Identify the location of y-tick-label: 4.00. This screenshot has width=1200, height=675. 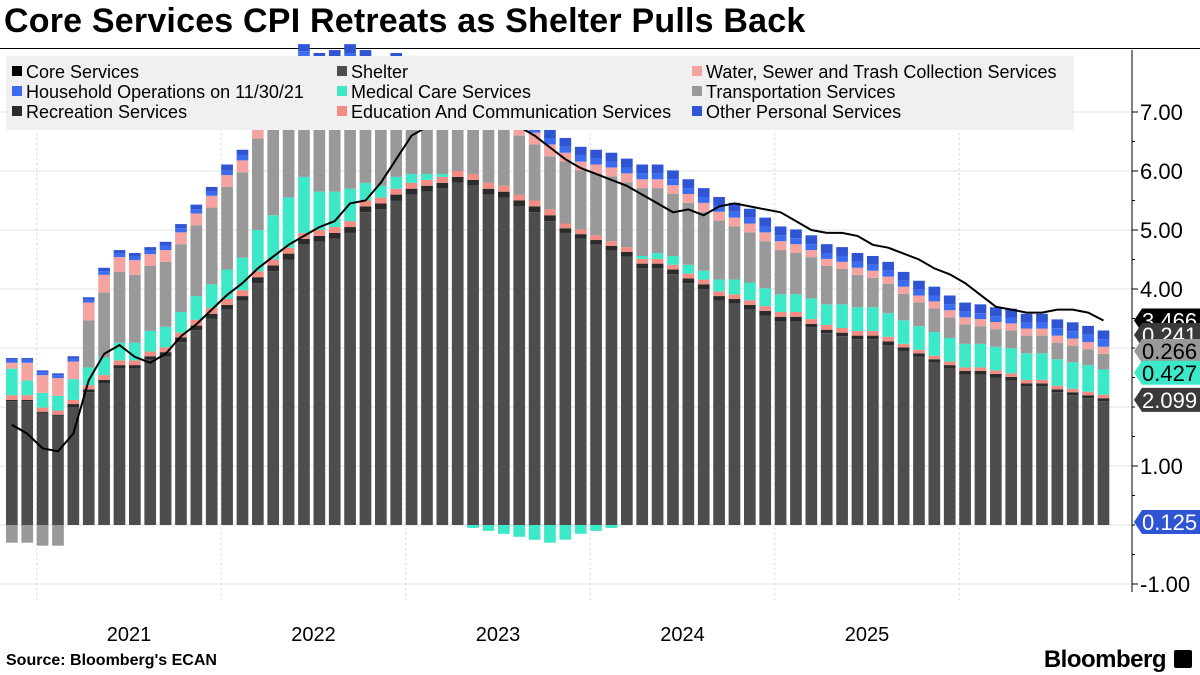
(1161, 289).